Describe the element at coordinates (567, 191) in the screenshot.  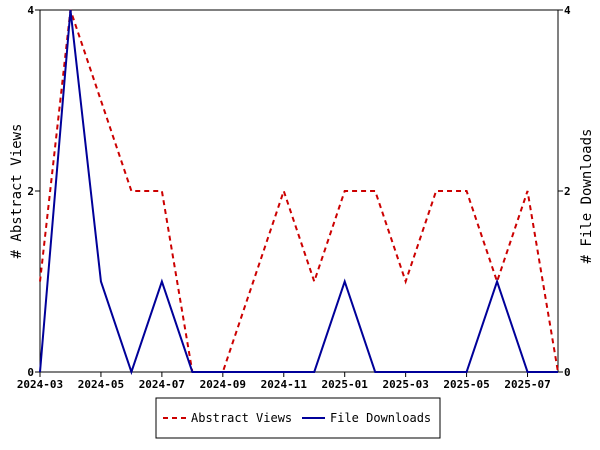
I see `y-tick-label-right: 2` at that location.